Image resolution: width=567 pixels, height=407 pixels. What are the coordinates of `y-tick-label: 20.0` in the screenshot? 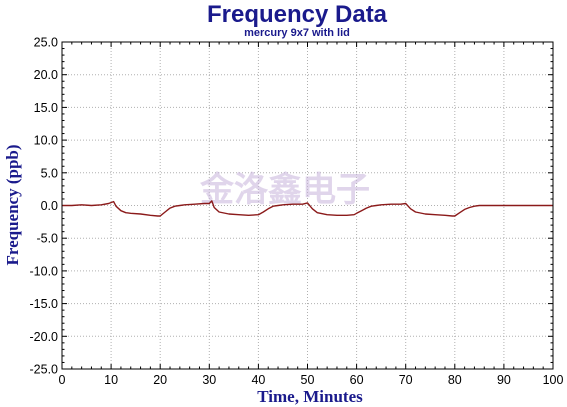 It's located at (46, 75).